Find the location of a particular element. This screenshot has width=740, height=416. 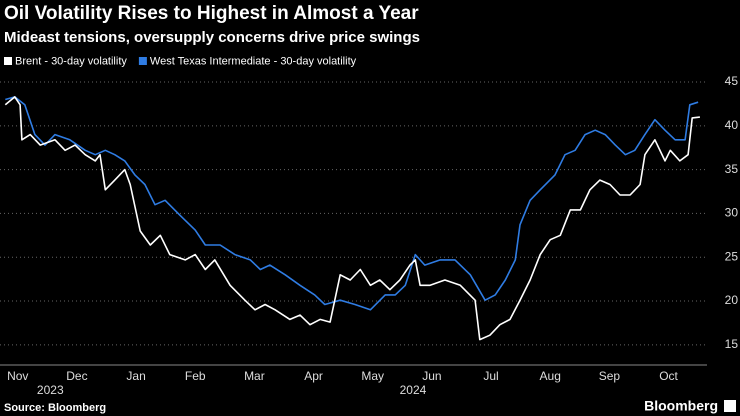

x-tick-label: Aug is located at coordinates (550, 376).